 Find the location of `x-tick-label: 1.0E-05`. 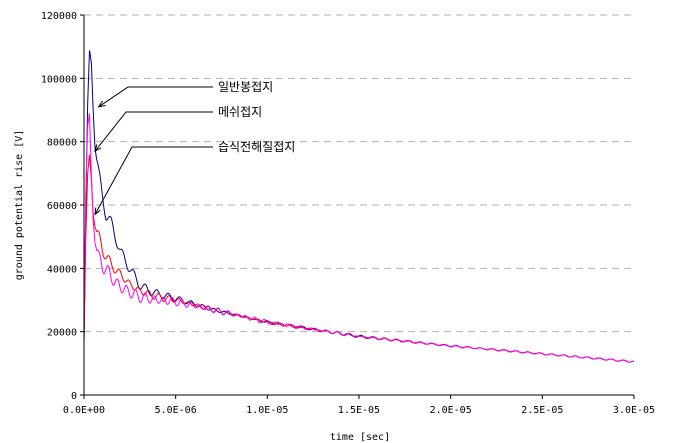

x-tick-label: 1.0E-05 is located at coordinates (267, 410).